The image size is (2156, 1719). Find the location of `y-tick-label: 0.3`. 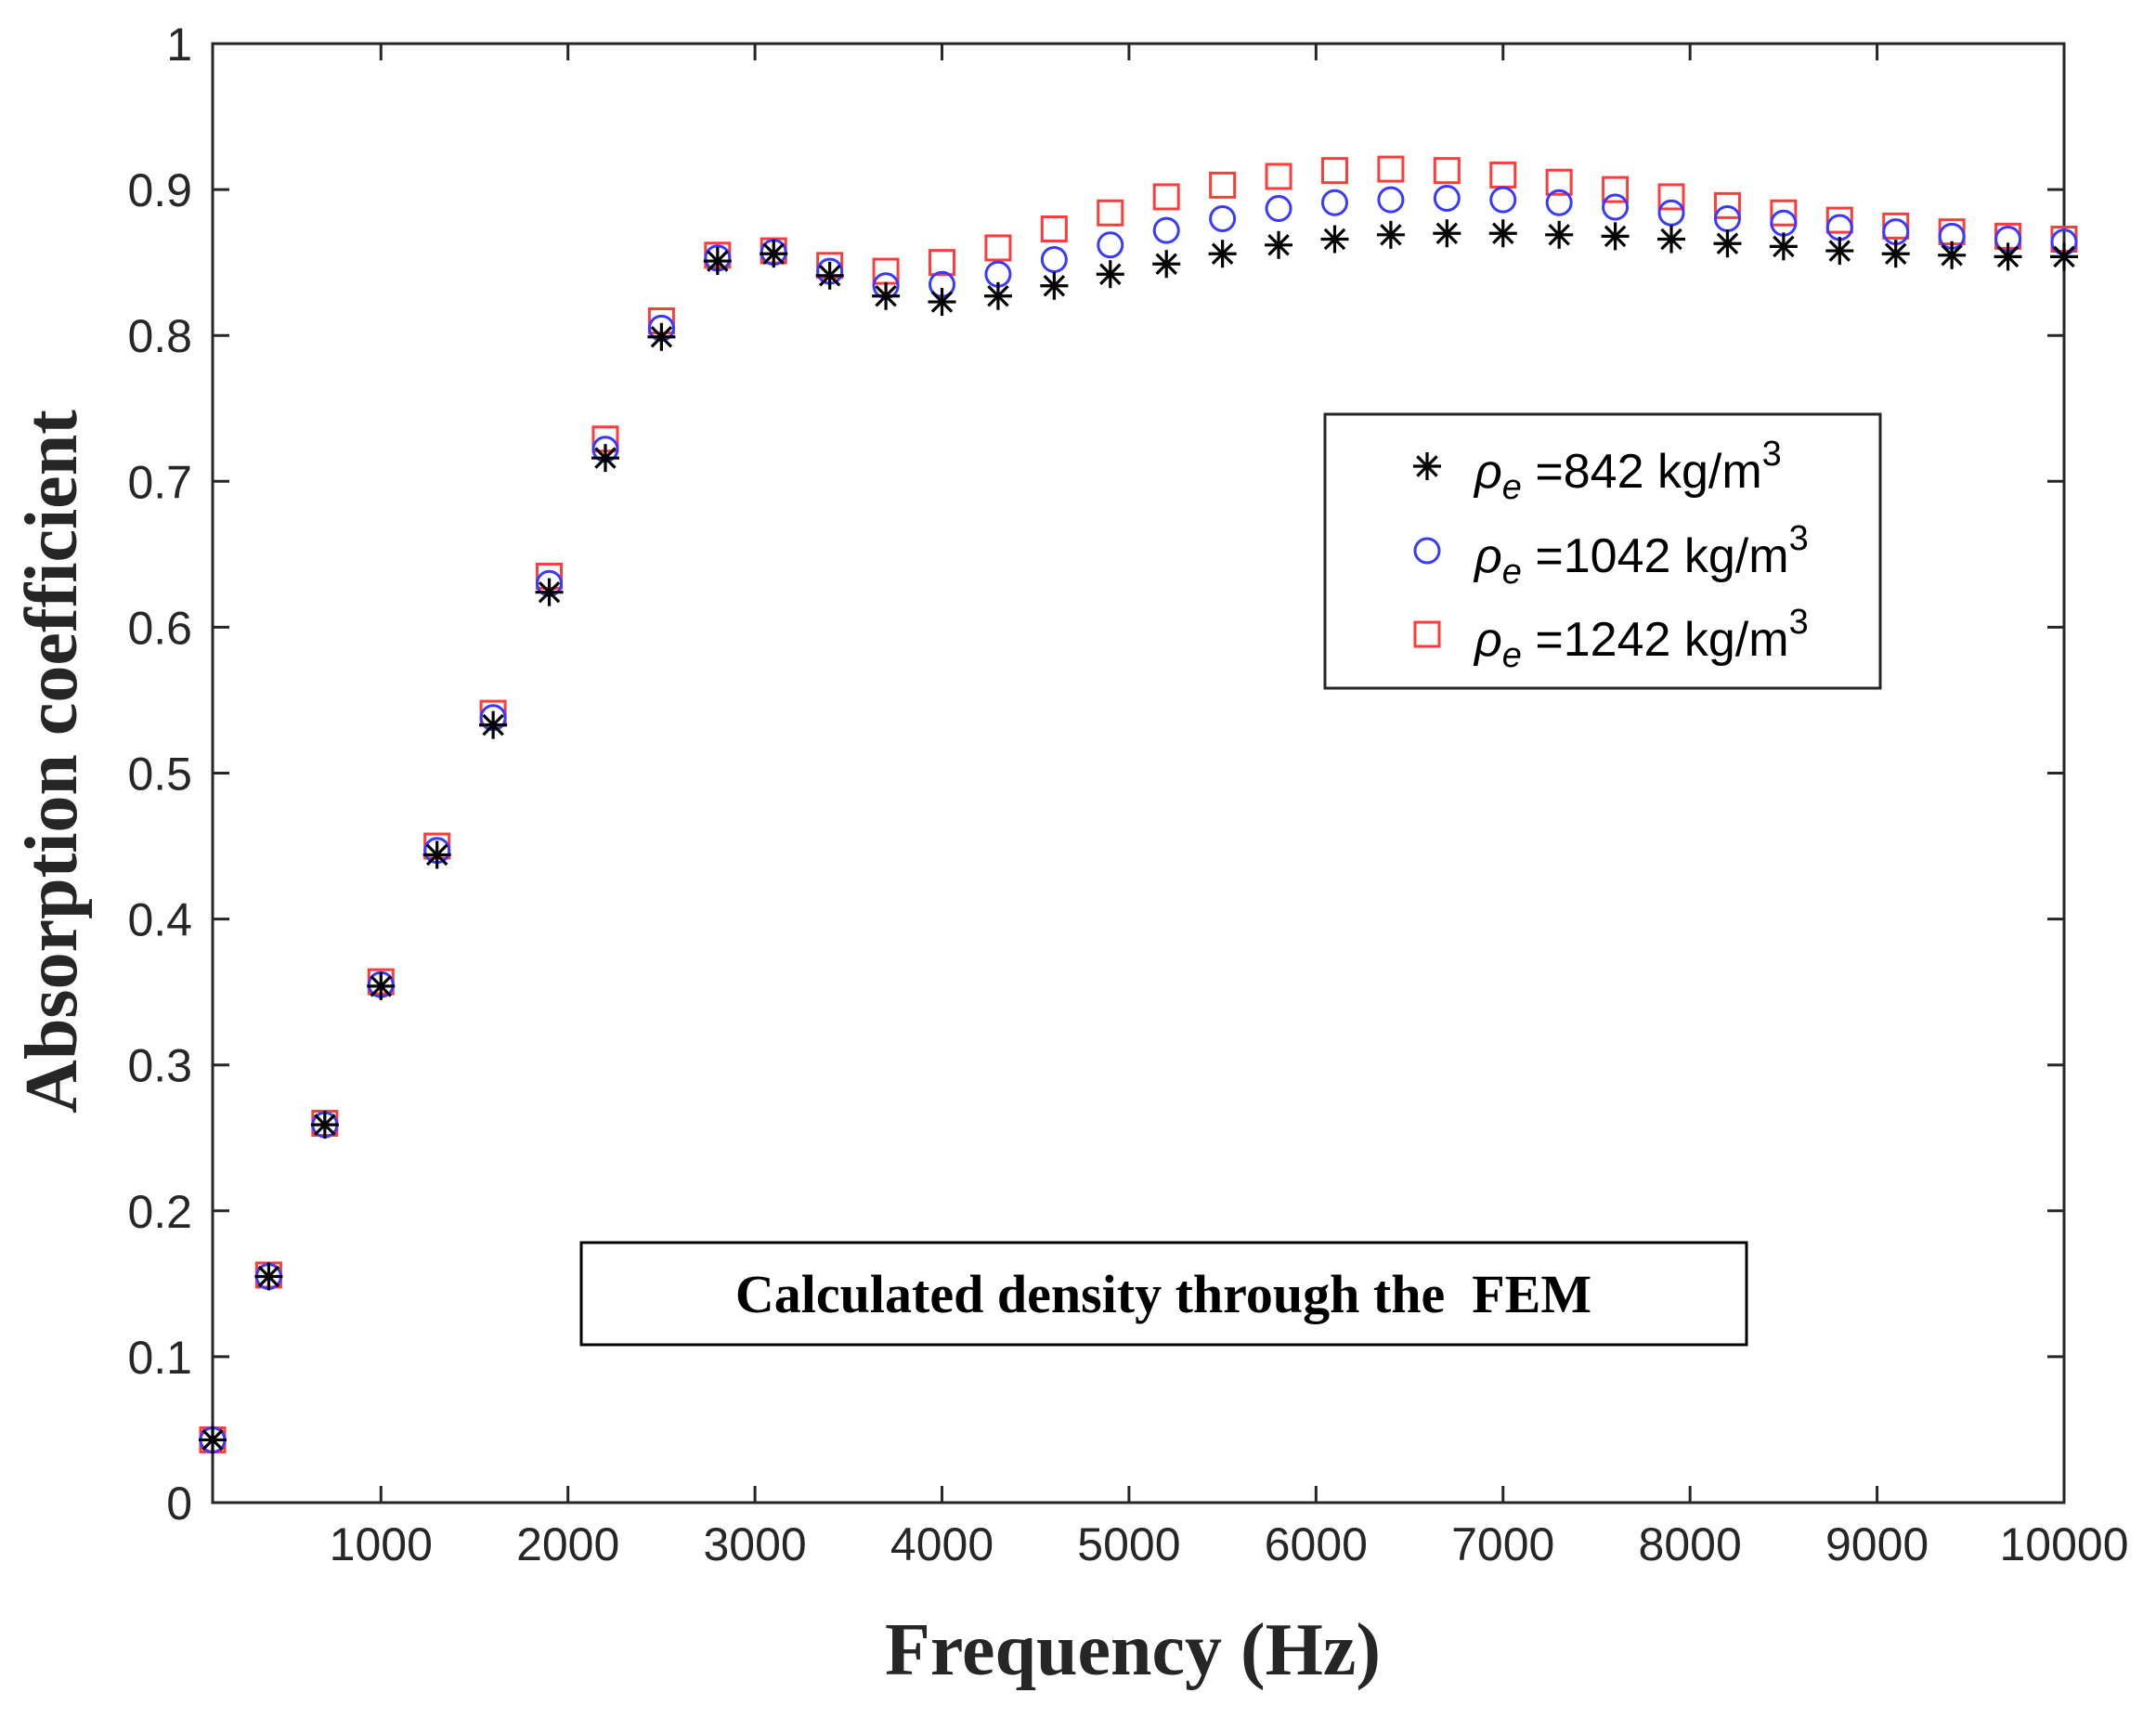

y-tick-label: 0.3 is located at coordinates (159, 1066).